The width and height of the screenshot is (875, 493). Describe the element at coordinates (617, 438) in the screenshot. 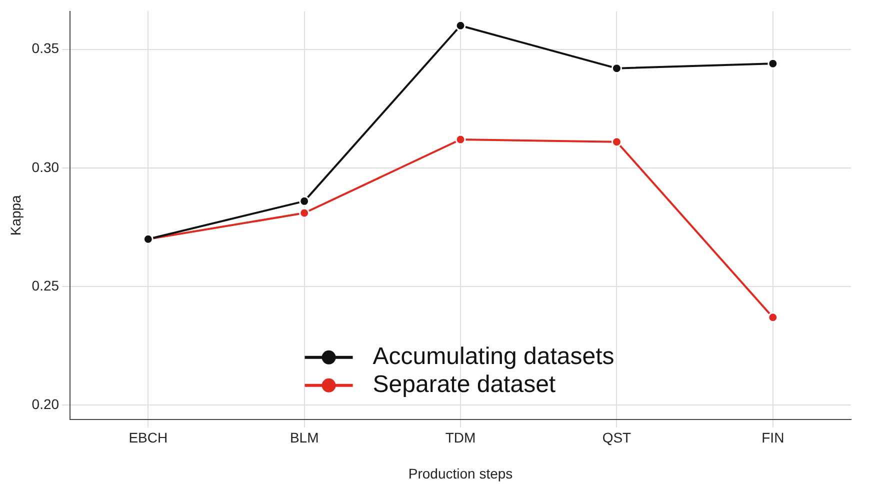

I see `x-tick-label: QST` at that location.